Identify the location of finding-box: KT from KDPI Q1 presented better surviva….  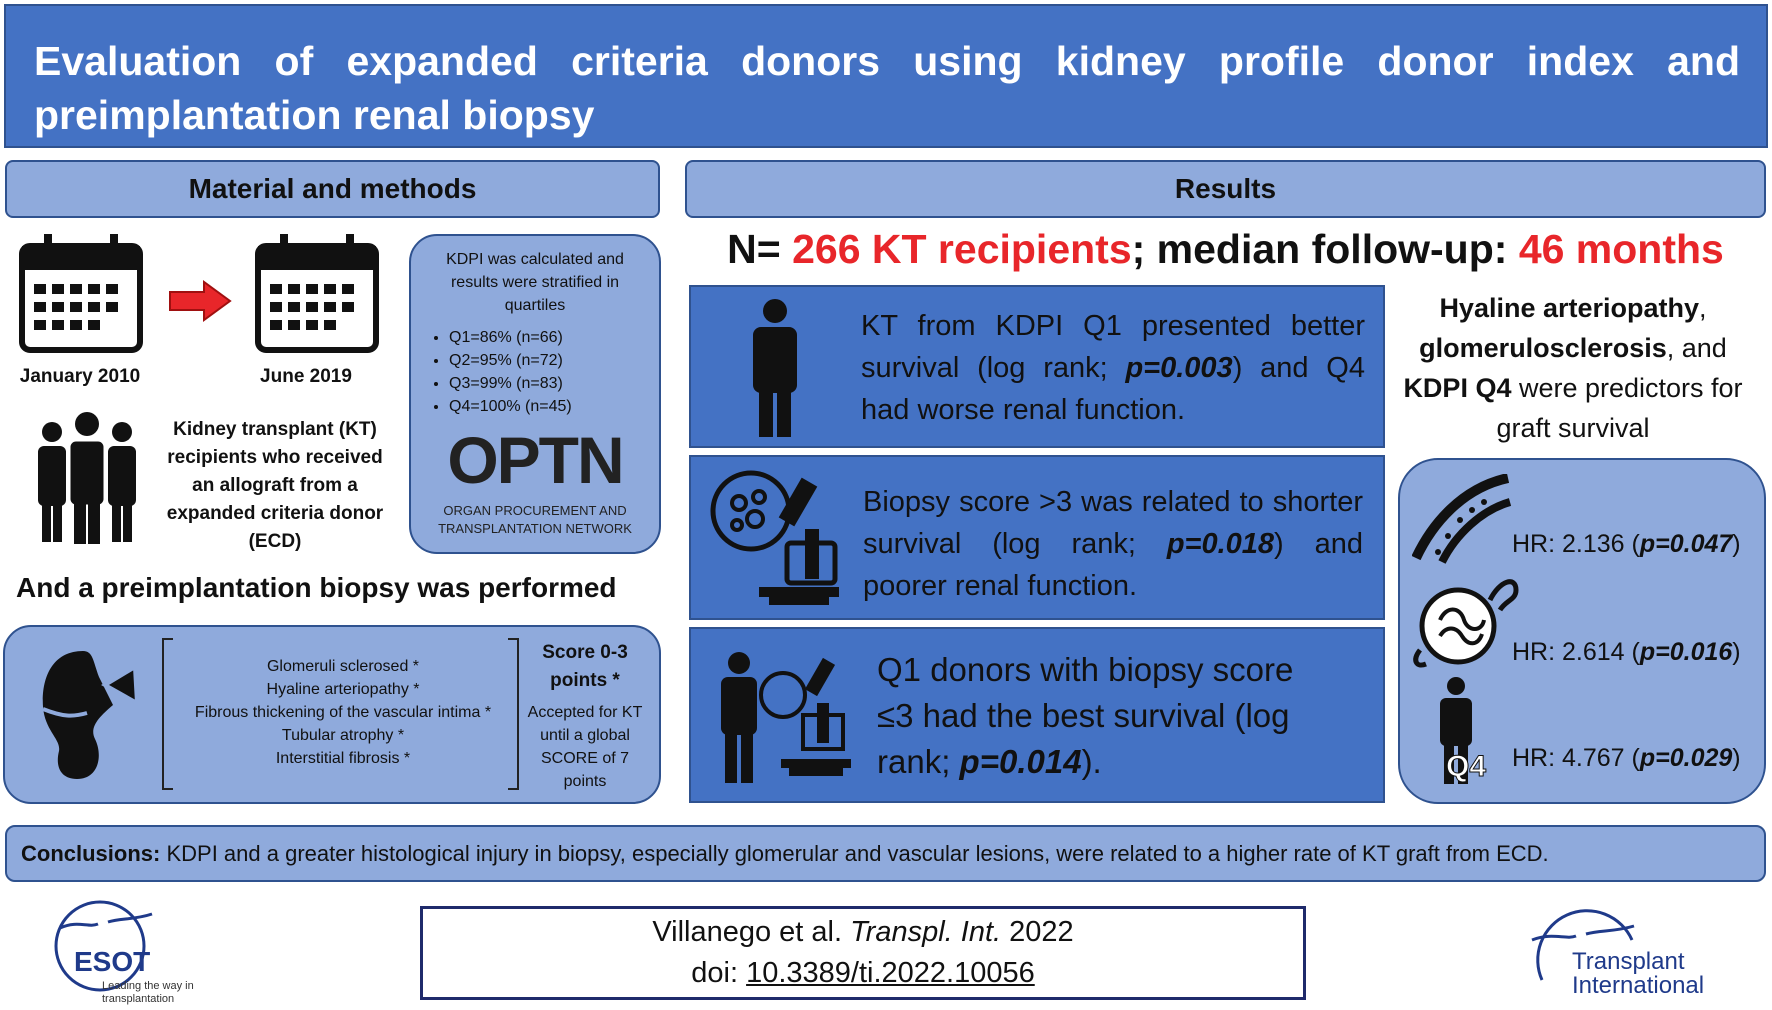
(1037, 366).